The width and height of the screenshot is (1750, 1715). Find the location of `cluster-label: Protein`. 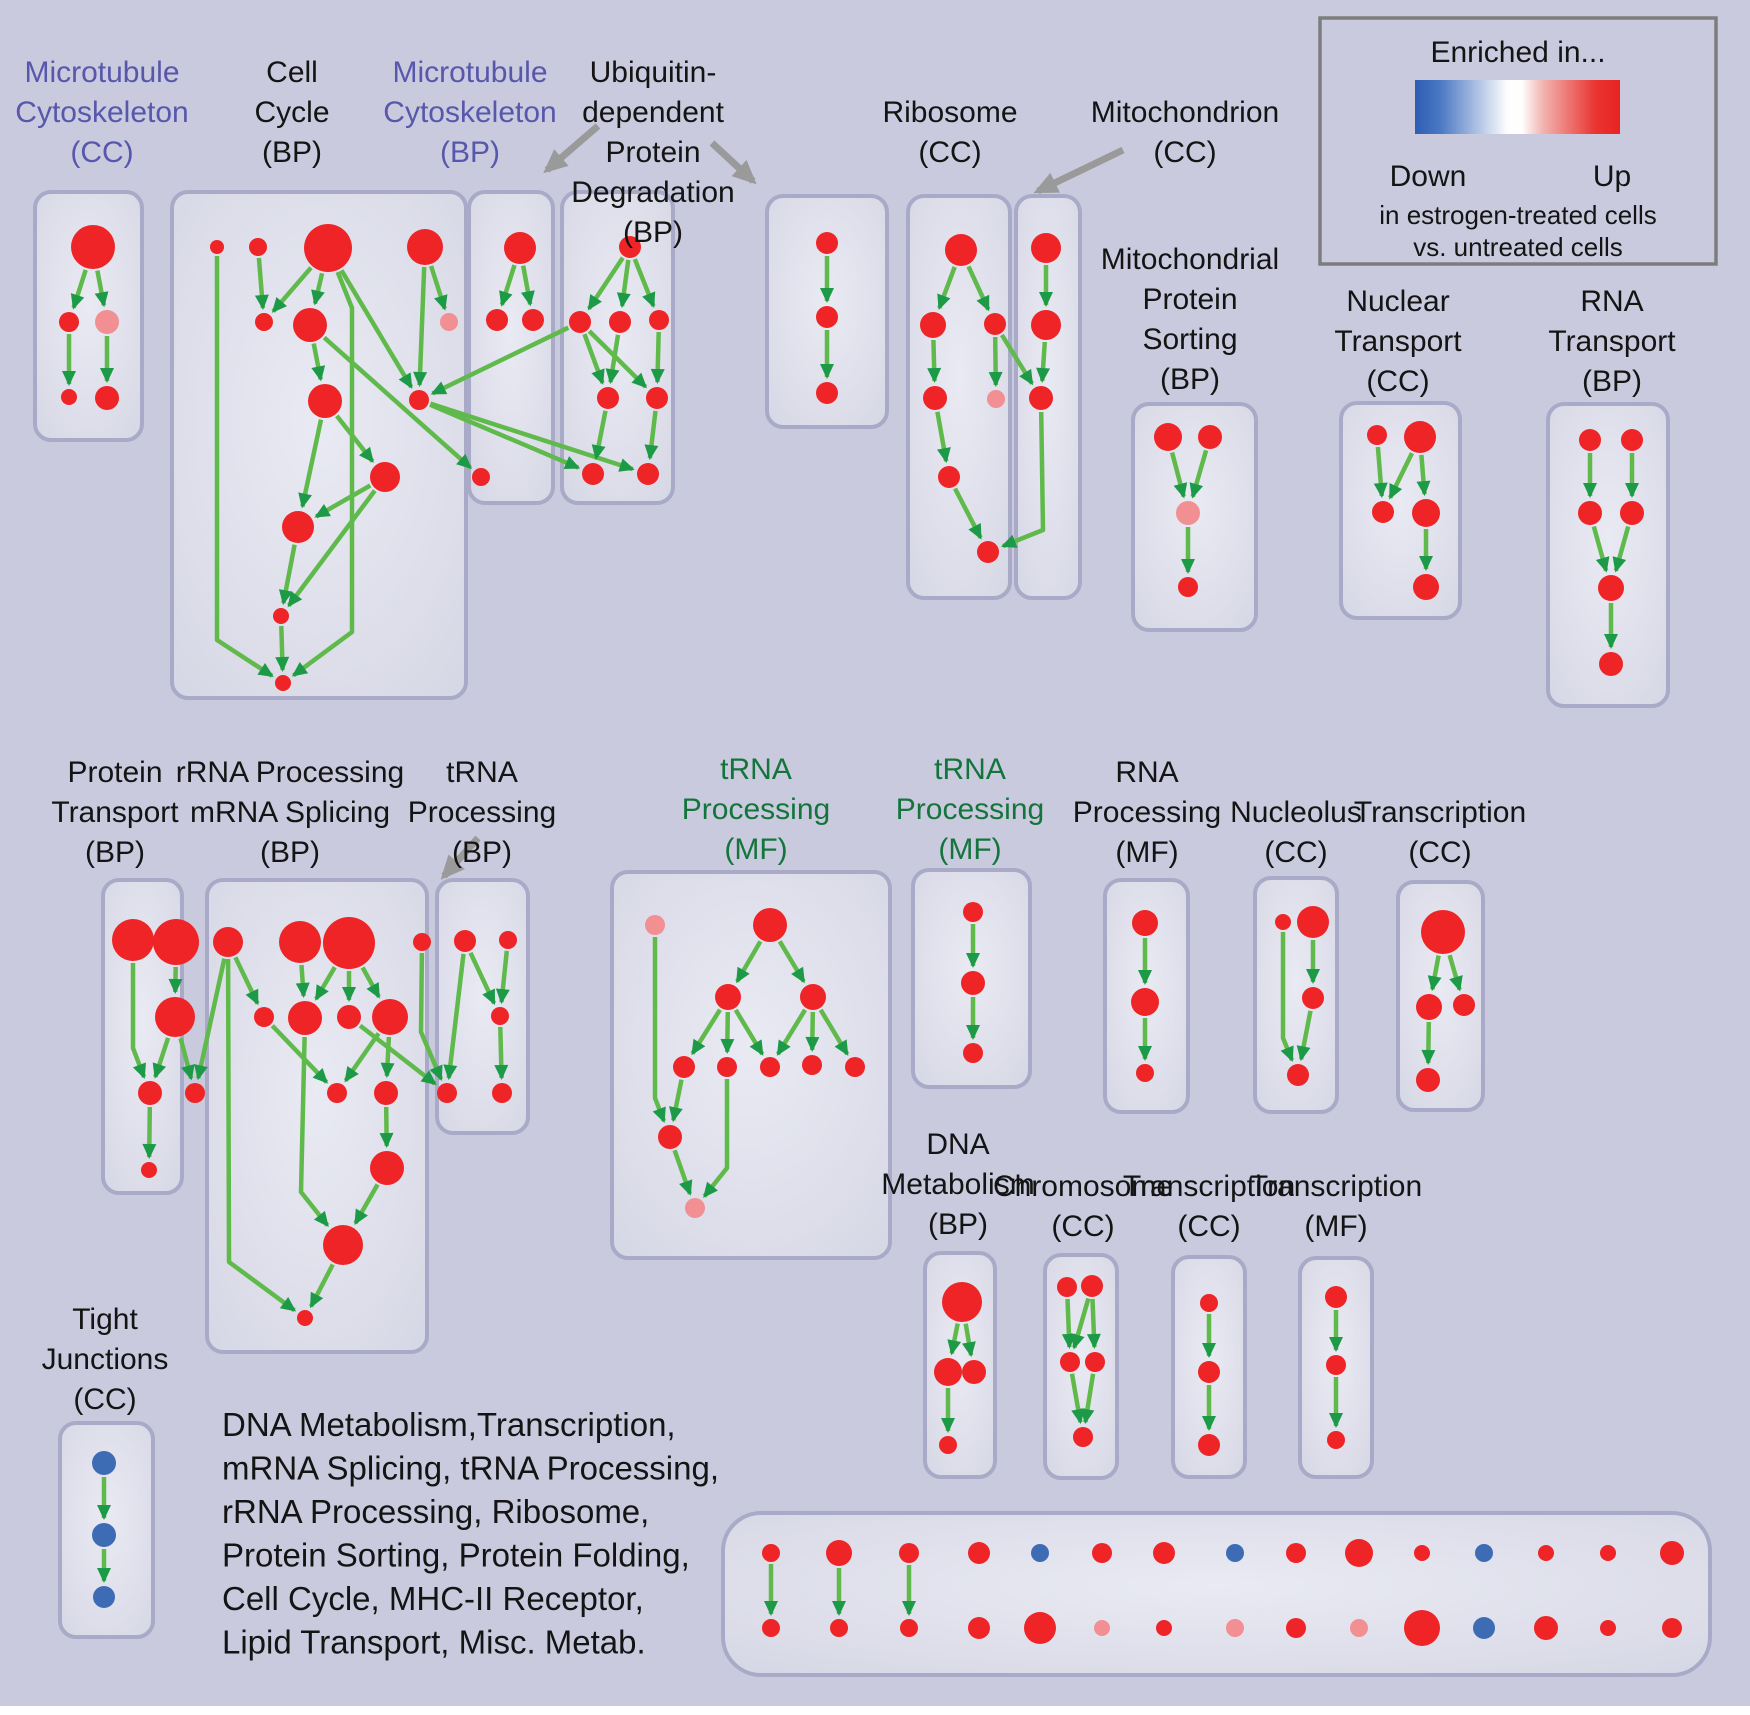

cluster-label: Protein is located at coordinates (114, 772).